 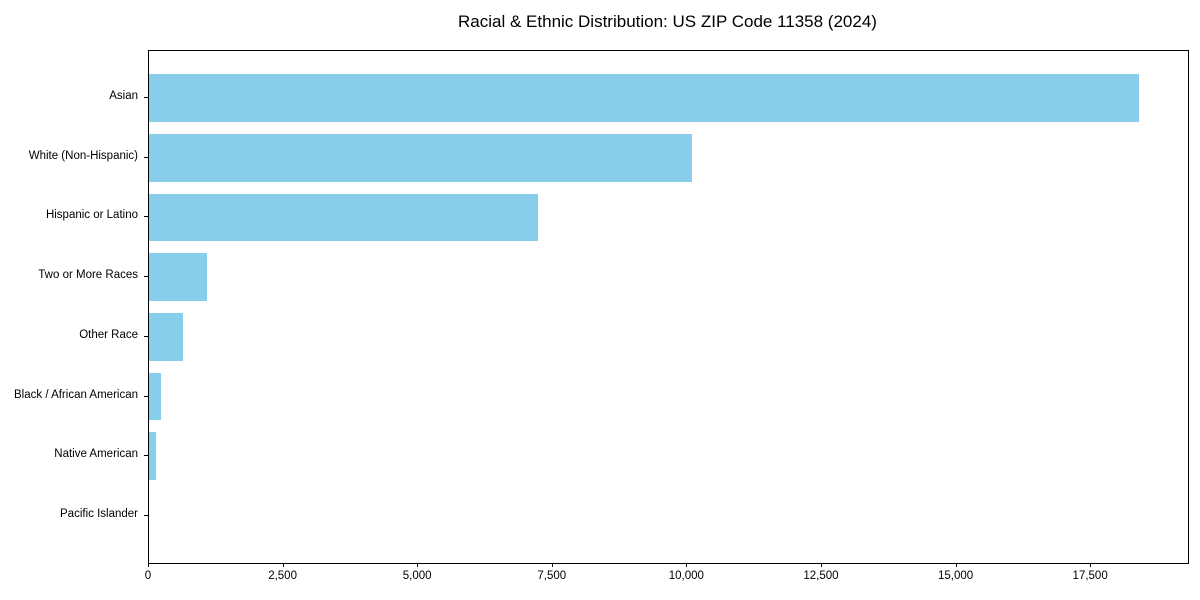 What do you see at coordinates (99, 513) in the screenshot?
I see `y-tick-label: Pacific Islander` at bounding box center [99, 513].